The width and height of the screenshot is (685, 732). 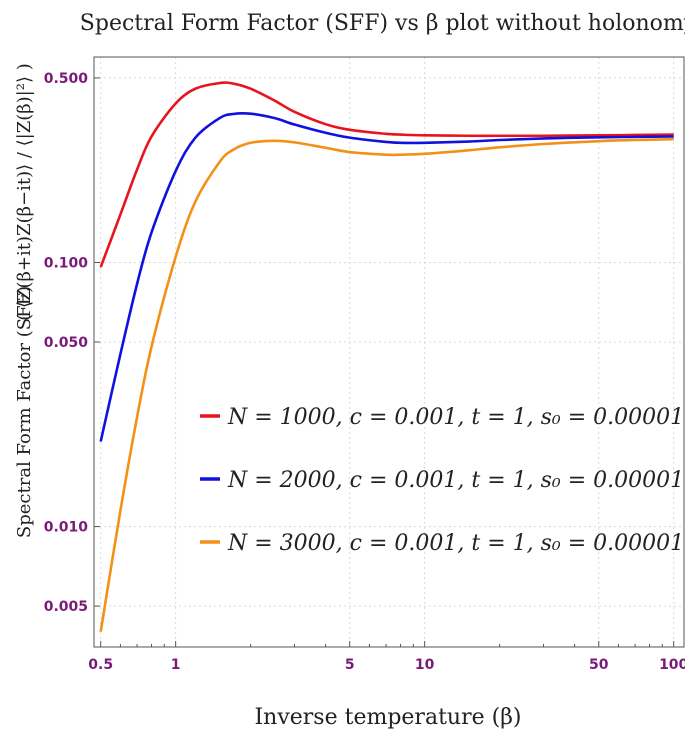 What do you see at coordinates (387, 717) in the screenshot?
I see `x-axis-label: Inverse temperature (β)` at bounding box center [387, 717].